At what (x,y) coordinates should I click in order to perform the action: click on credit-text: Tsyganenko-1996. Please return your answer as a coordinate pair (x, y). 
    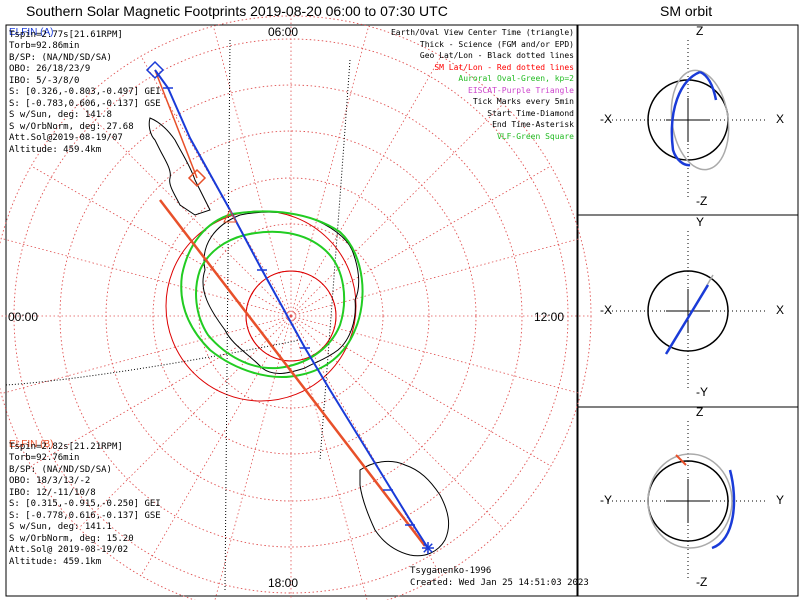
    Looking at the image, I should click on (451, 571).